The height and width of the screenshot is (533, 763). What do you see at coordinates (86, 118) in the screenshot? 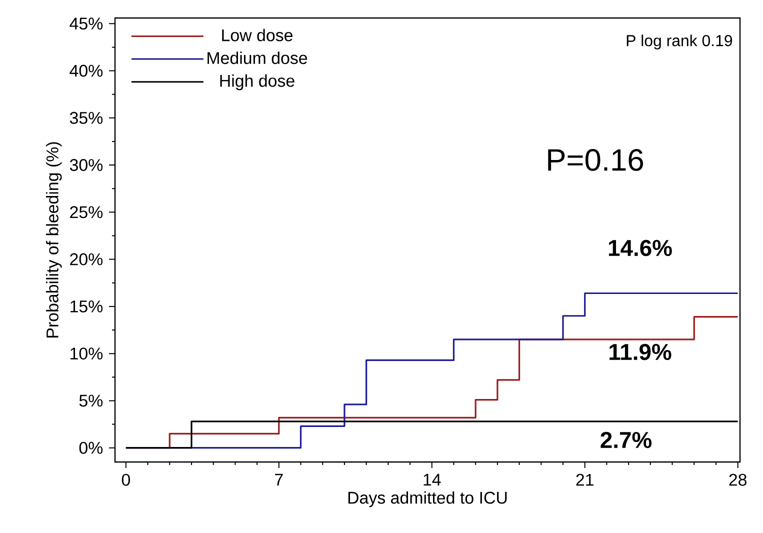
I see `y-tick-label: 35%` at bounding box center [86, 118].